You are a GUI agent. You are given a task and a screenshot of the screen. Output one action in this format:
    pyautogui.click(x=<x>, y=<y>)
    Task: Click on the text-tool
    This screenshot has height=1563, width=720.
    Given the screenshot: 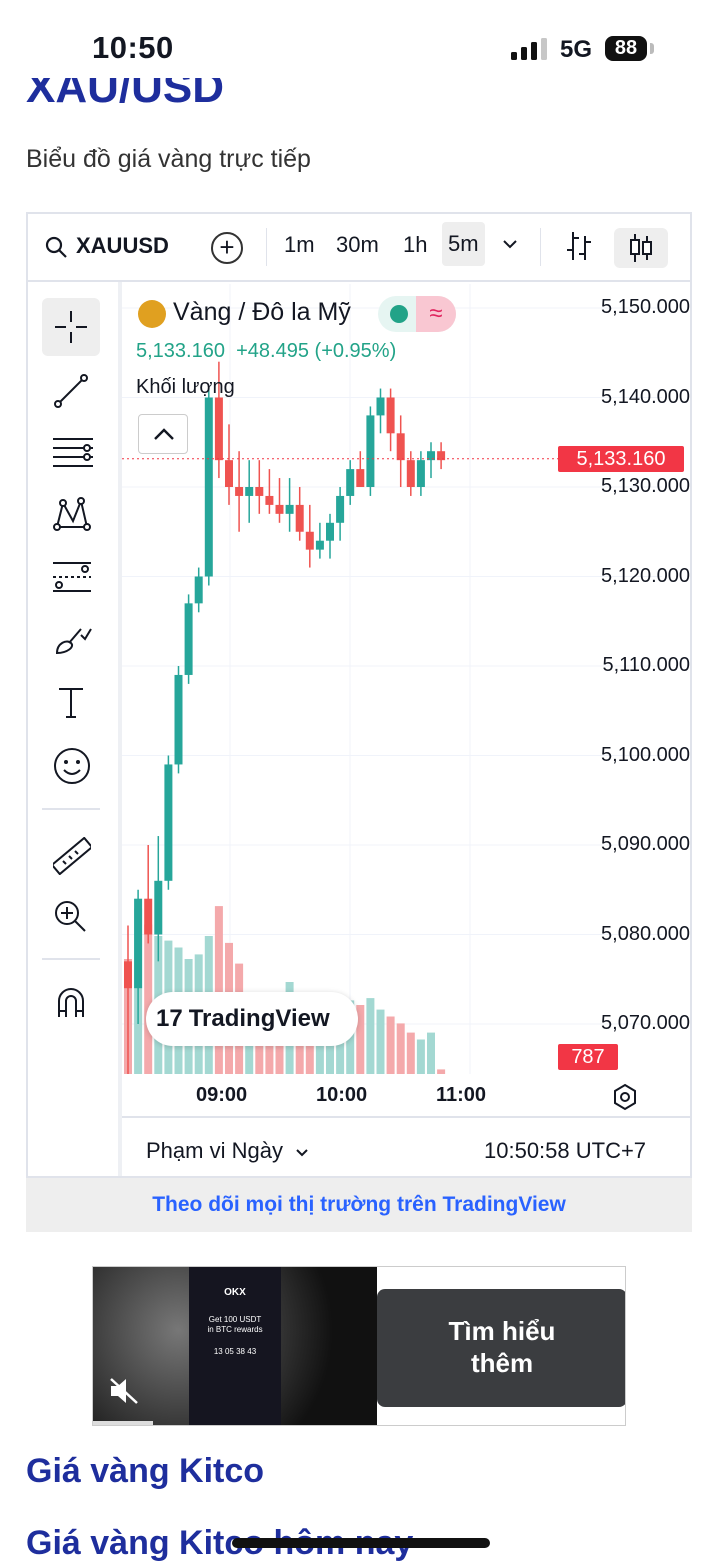 What is the action you would take?
    pyautogui.click(x=71, y=703)
    